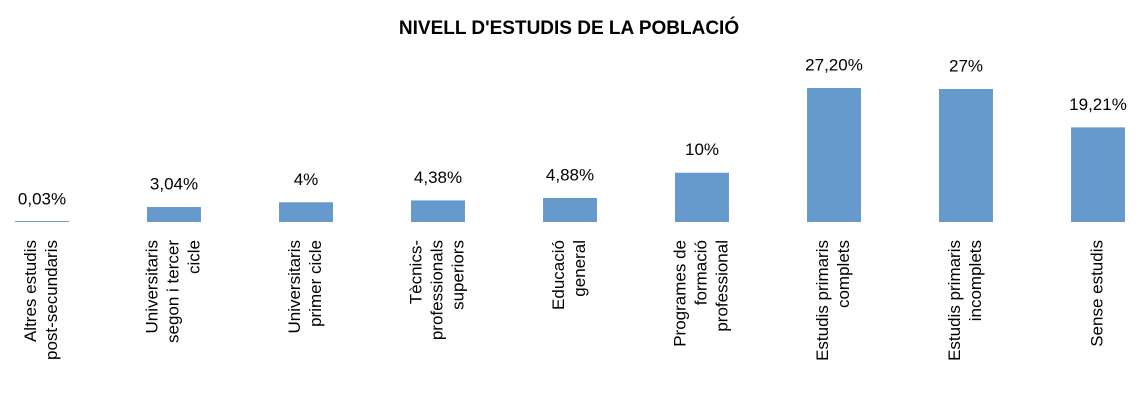  Describe the element at coordinates (558, 275) in the screenshot. I see `x-tick-label: Educació` at that location.